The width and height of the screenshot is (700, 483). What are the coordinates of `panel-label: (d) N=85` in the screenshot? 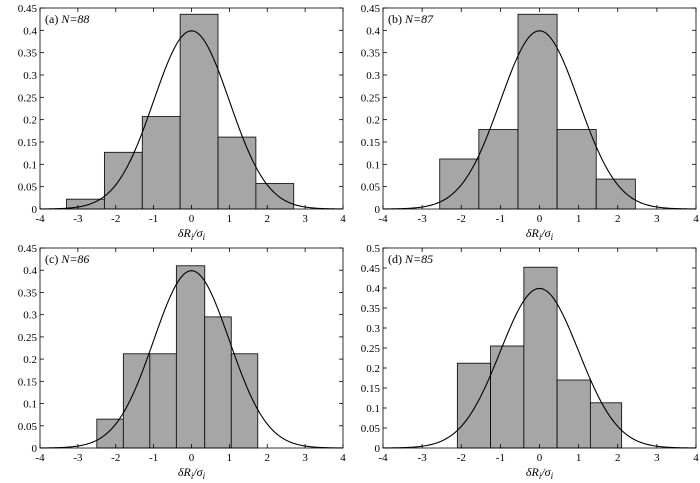 It's located at (410, 259).